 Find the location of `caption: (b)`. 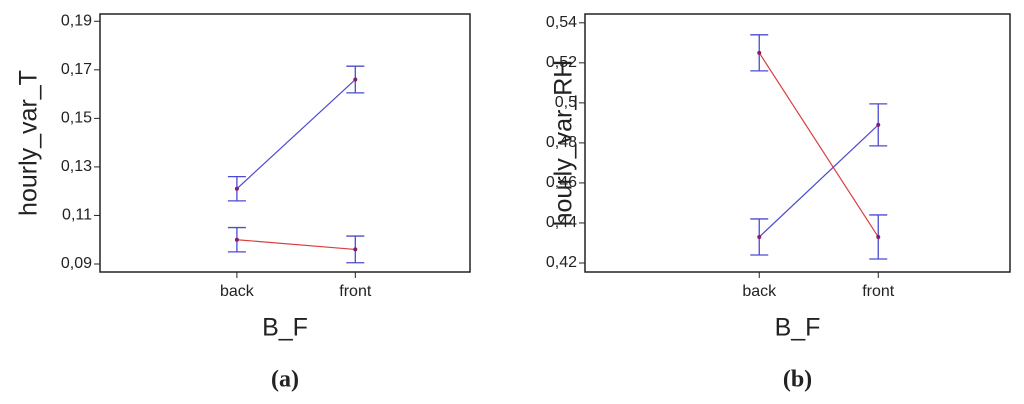

caption: (b) is located at coordinates (797, 380).